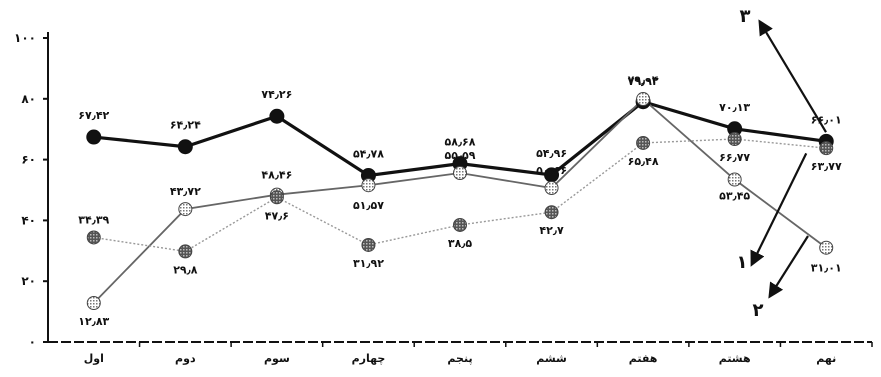 This screenshot has width=881, height=377. What do you see at coordinates (758, 310) in the screenshot?
I see `arrow-label-2: ۲` at bounding box center [758, 310].